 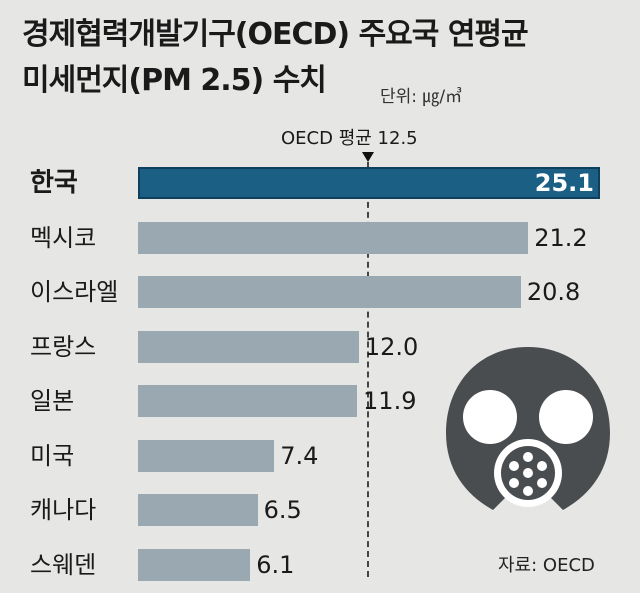 I want to click on value-label: 6.5, so click(x=282, y=510).